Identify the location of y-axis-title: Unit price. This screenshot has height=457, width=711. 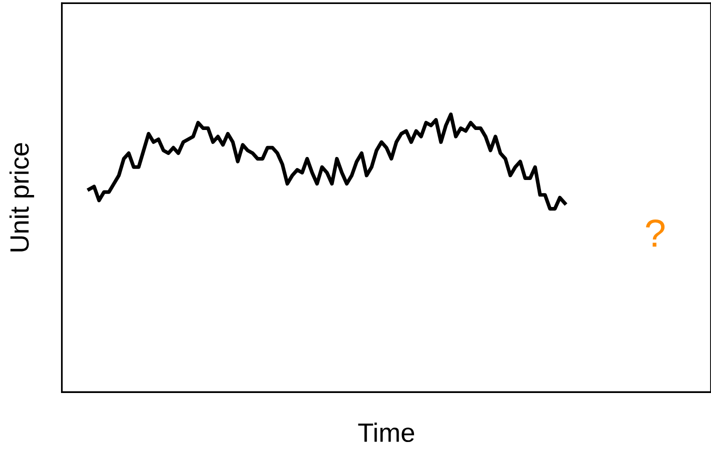
(21, 197).